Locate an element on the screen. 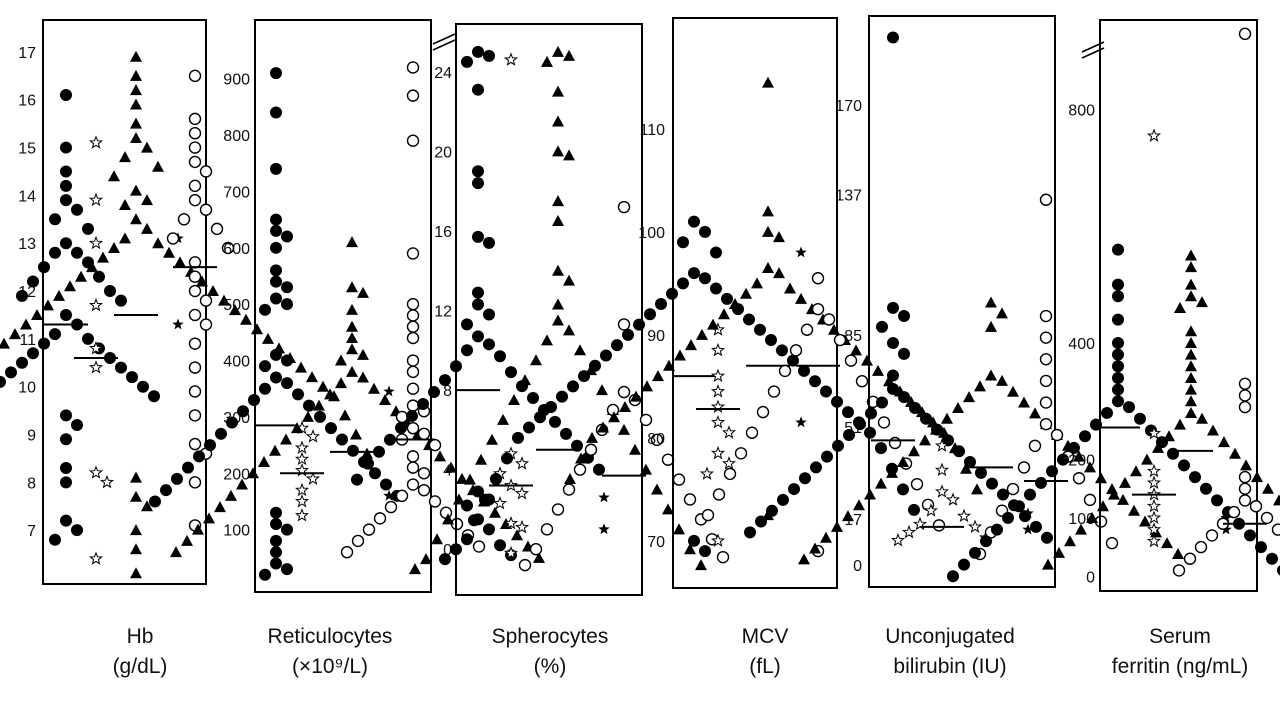 This screenshot has height=711, width=1280. panel-1-title-line-2: (g/dL) is located at coordinates (140, 666).